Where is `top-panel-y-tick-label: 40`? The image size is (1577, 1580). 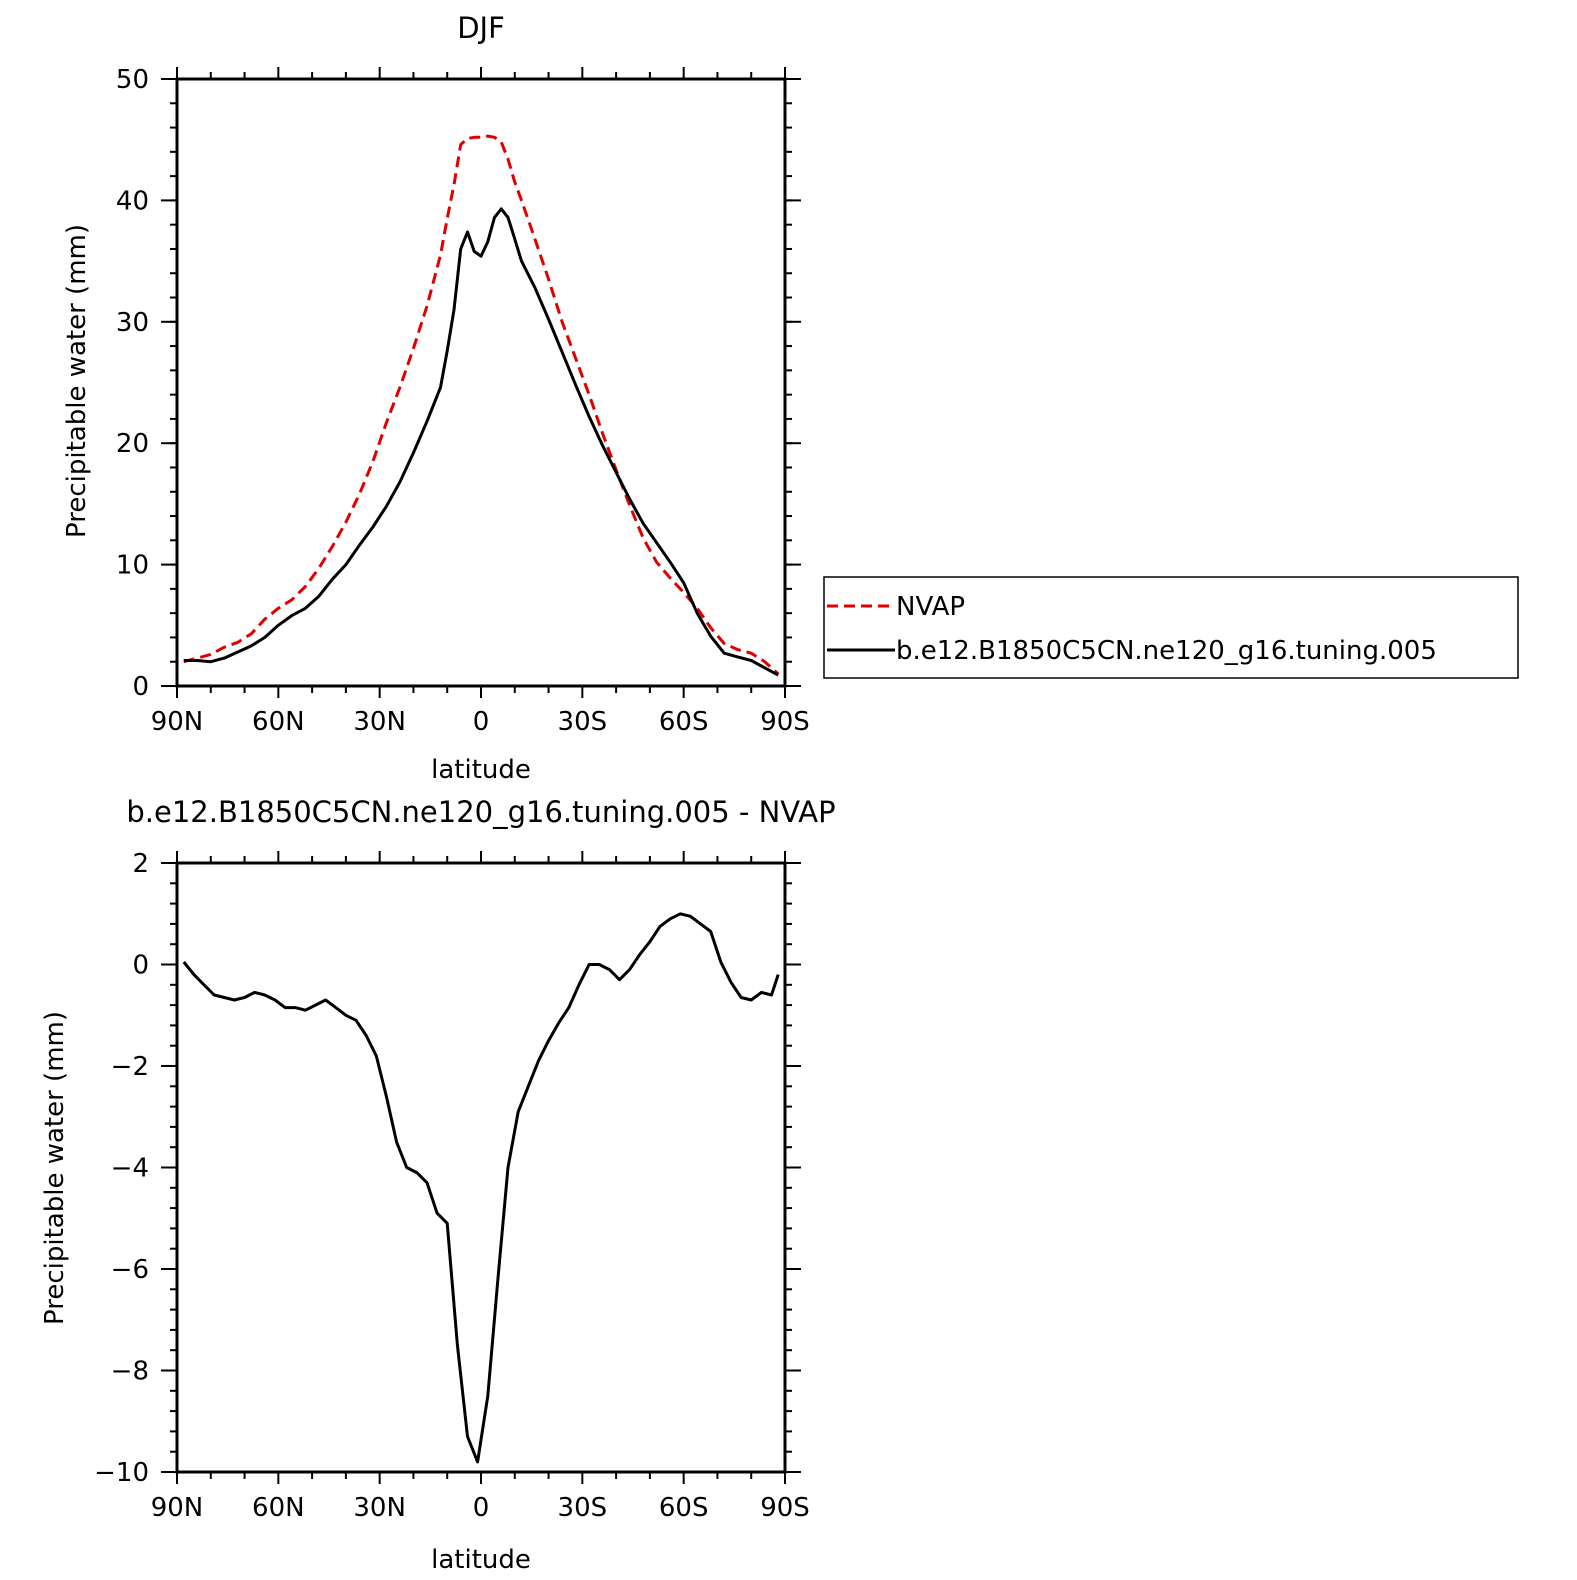
top-panel-y-tick-label: 40 is located at coordinates (132, 201).